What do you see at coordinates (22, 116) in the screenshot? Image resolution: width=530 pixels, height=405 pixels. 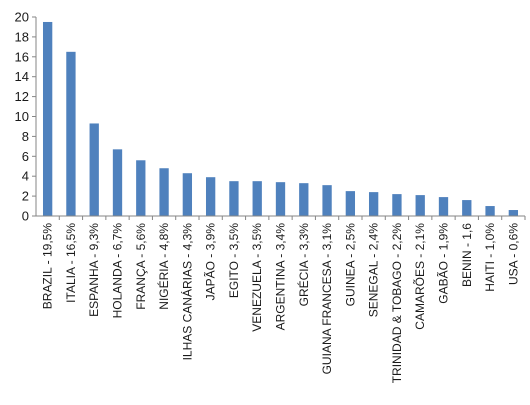 I see `y-tick-label: 10` at bounding box center [22, 116].